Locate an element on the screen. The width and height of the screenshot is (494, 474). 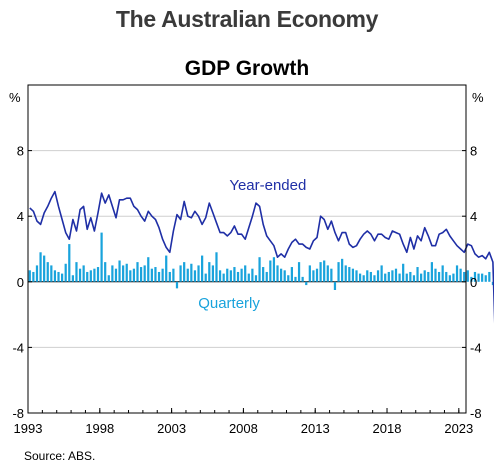
y-axis-unit-left: % is located at coordinates (15, 97).